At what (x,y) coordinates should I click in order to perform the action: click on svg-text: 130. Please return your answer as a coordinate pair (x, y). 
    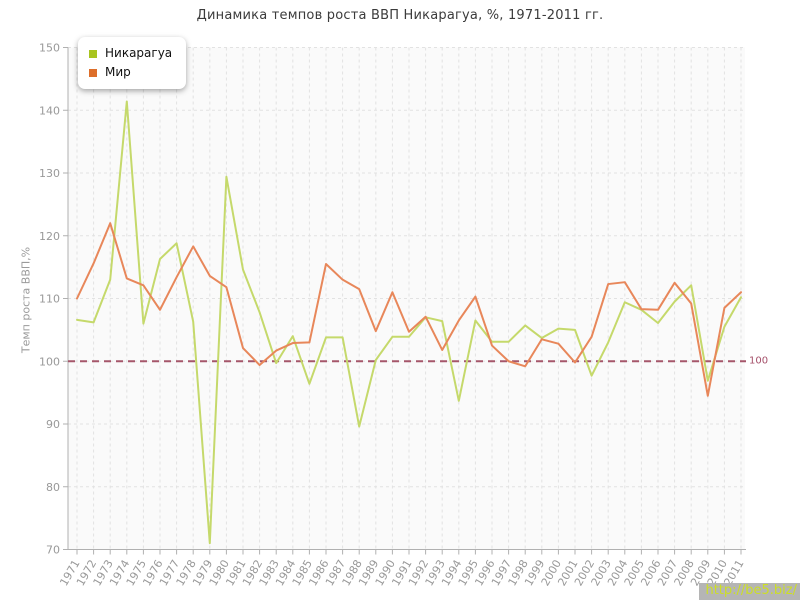
    Looking at the image, I should click on (49, 173).